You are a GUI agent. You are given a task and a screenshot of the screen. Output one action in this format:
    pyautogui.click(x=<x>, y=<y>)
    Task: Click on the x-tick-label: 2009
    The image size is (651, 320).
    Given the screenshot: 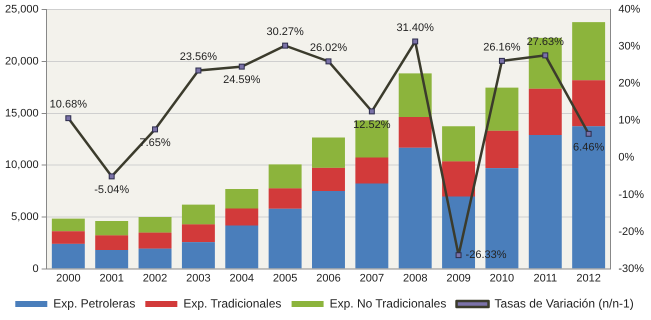 What is the action you would take?
    pyautogui.click(x=458, y=278)
    